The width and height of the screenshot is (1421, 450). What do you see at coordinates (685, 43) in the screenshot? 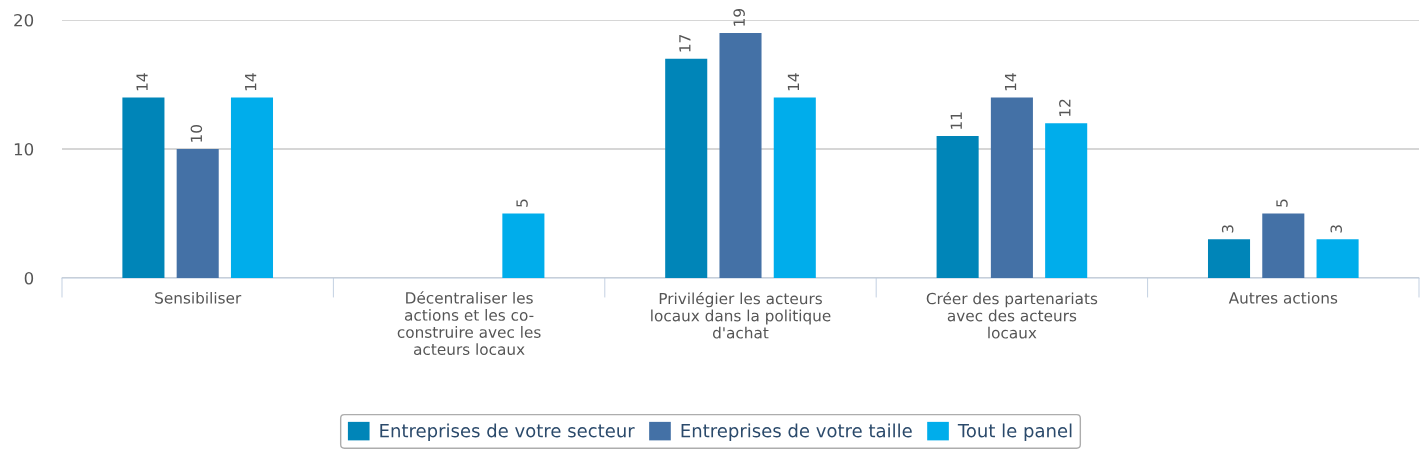
I see `data-label: 17` at bounding box center [685, 43].